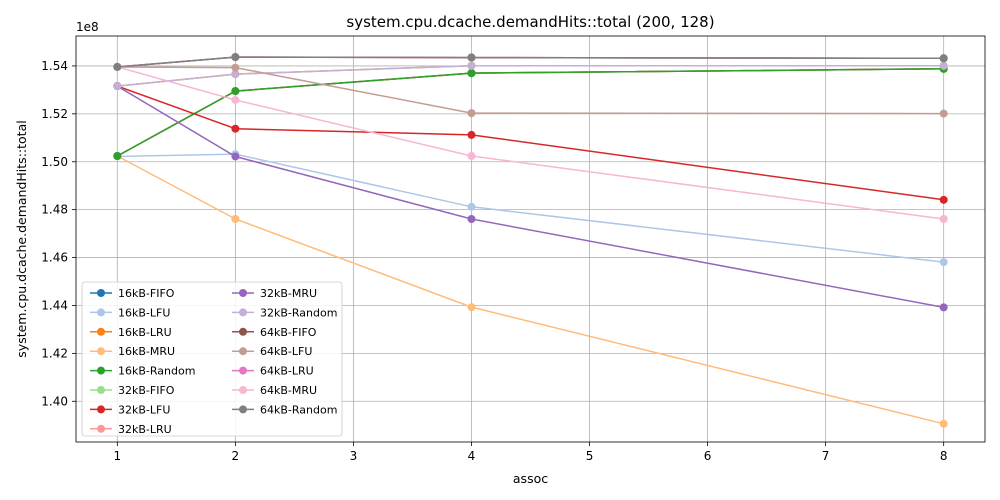 This screenshot has width=1000, height=500. What do you see at coordinates (287, 371) in the screenshot?
I see `legend-label: 64kB-LRU` at bounding box center [287, 371].